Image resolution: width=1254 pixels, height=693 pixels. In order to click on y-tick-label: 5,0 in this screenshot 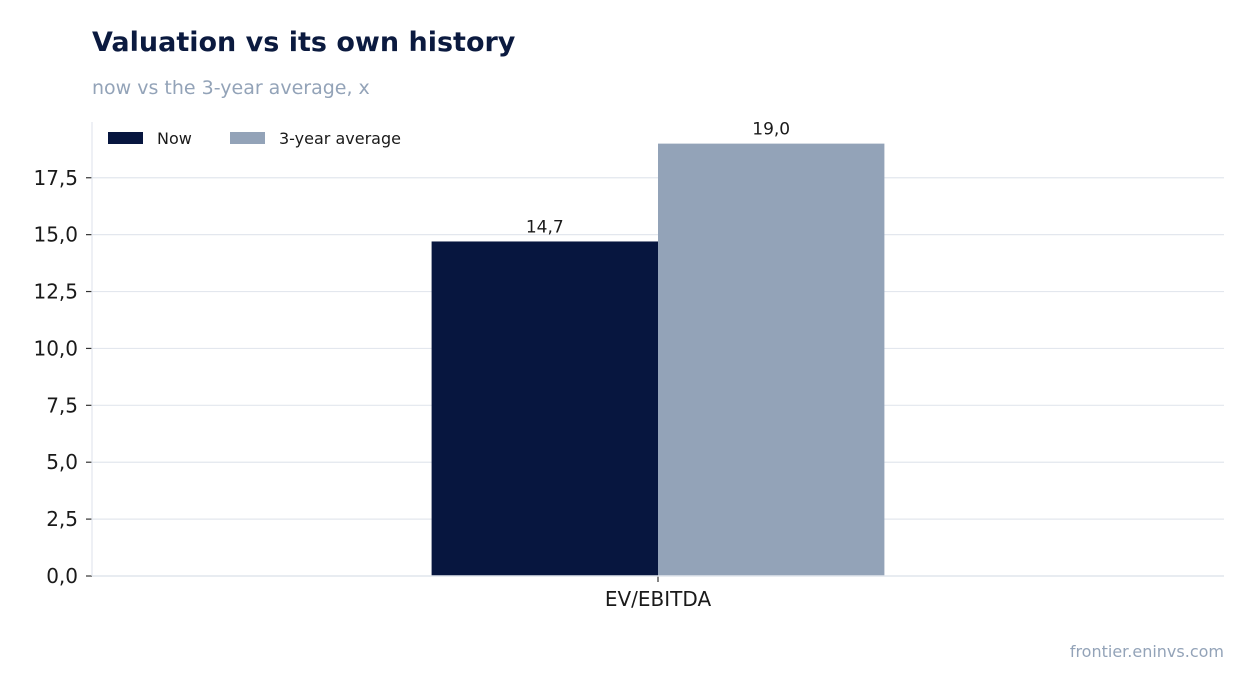, I will do `click(62, 462)`.